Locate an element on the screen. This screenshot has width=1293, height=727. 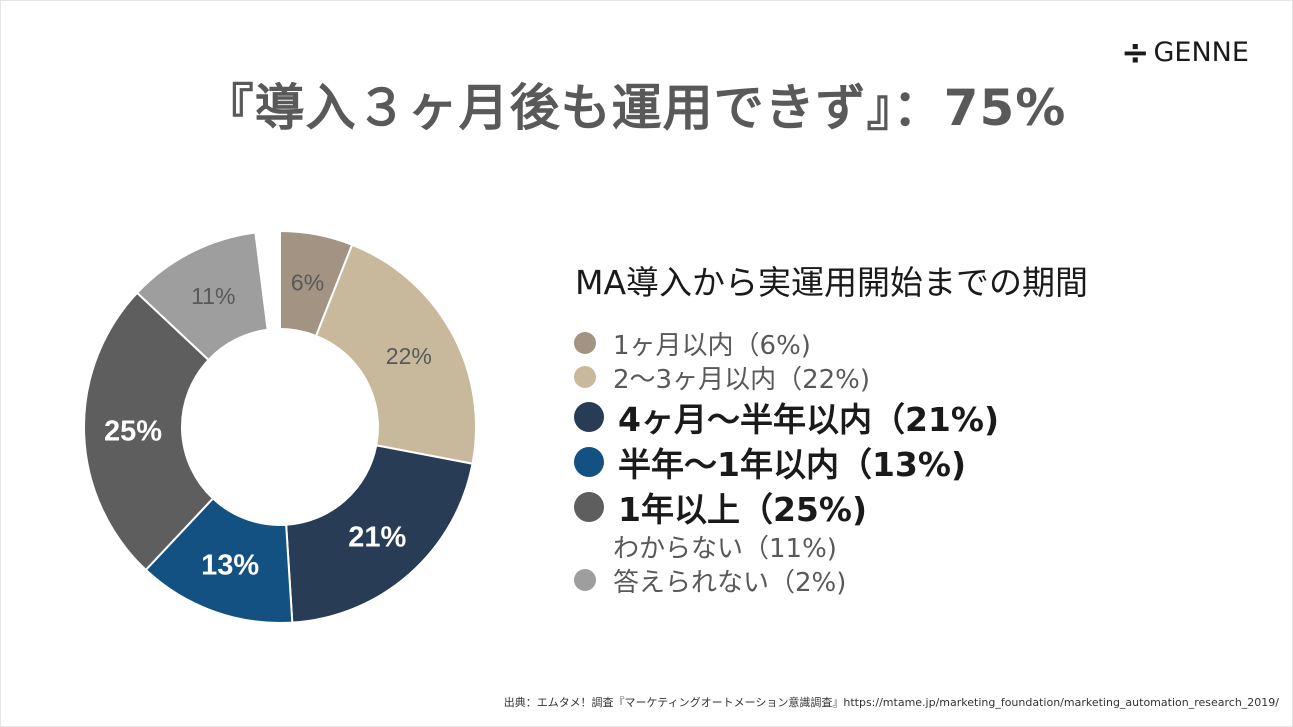
legend-item: 4ヶ月〜半年以内（21%) is located at coordinates (786, 416).